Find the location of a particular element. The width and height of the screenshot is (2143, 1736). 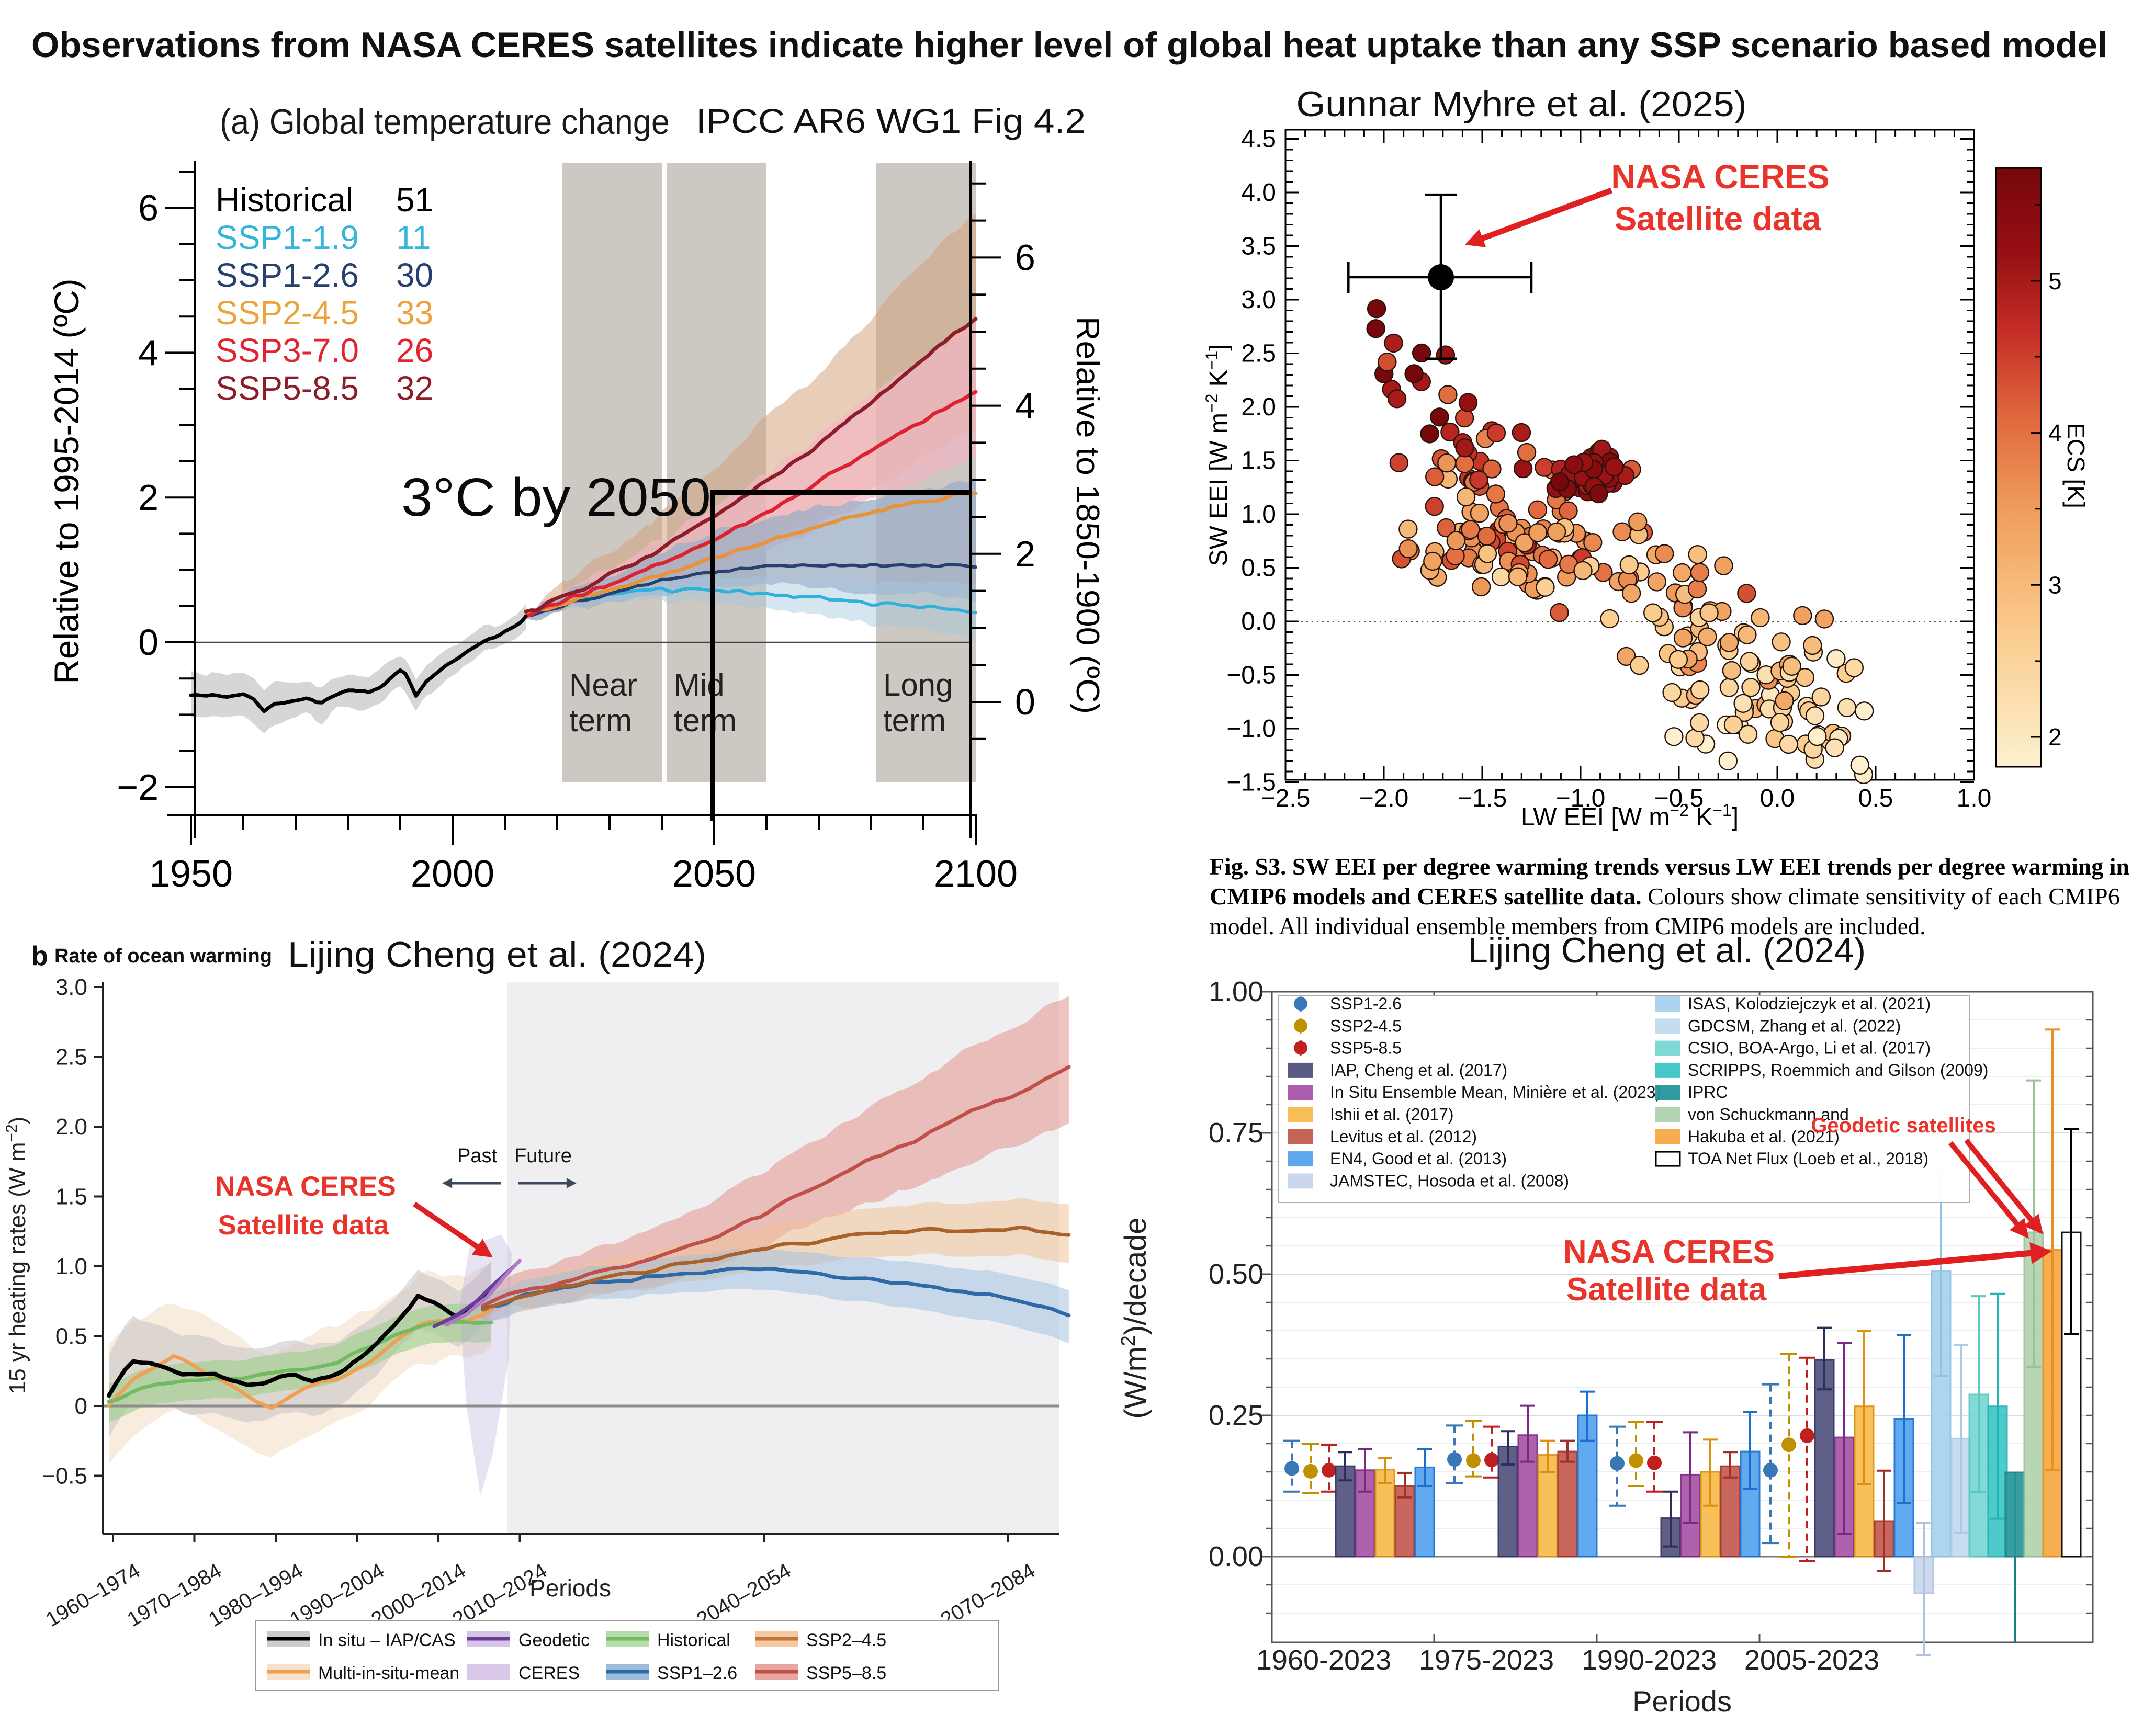

svg-text: 3°C by 2050 is located at coordinates (556, 497).